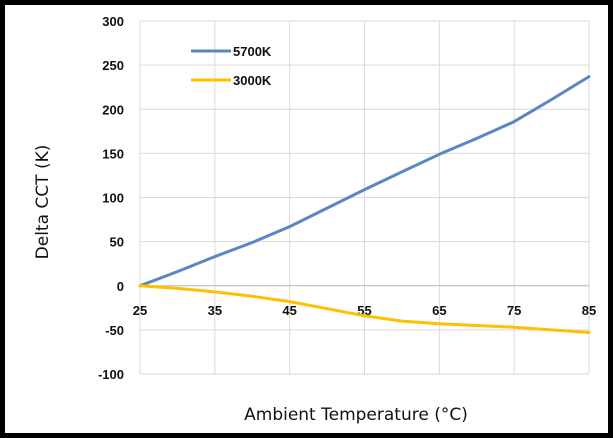 The width and height of the screenshot is (613, 438). I want to click on y-tick-label: -100, so click(111, 374).